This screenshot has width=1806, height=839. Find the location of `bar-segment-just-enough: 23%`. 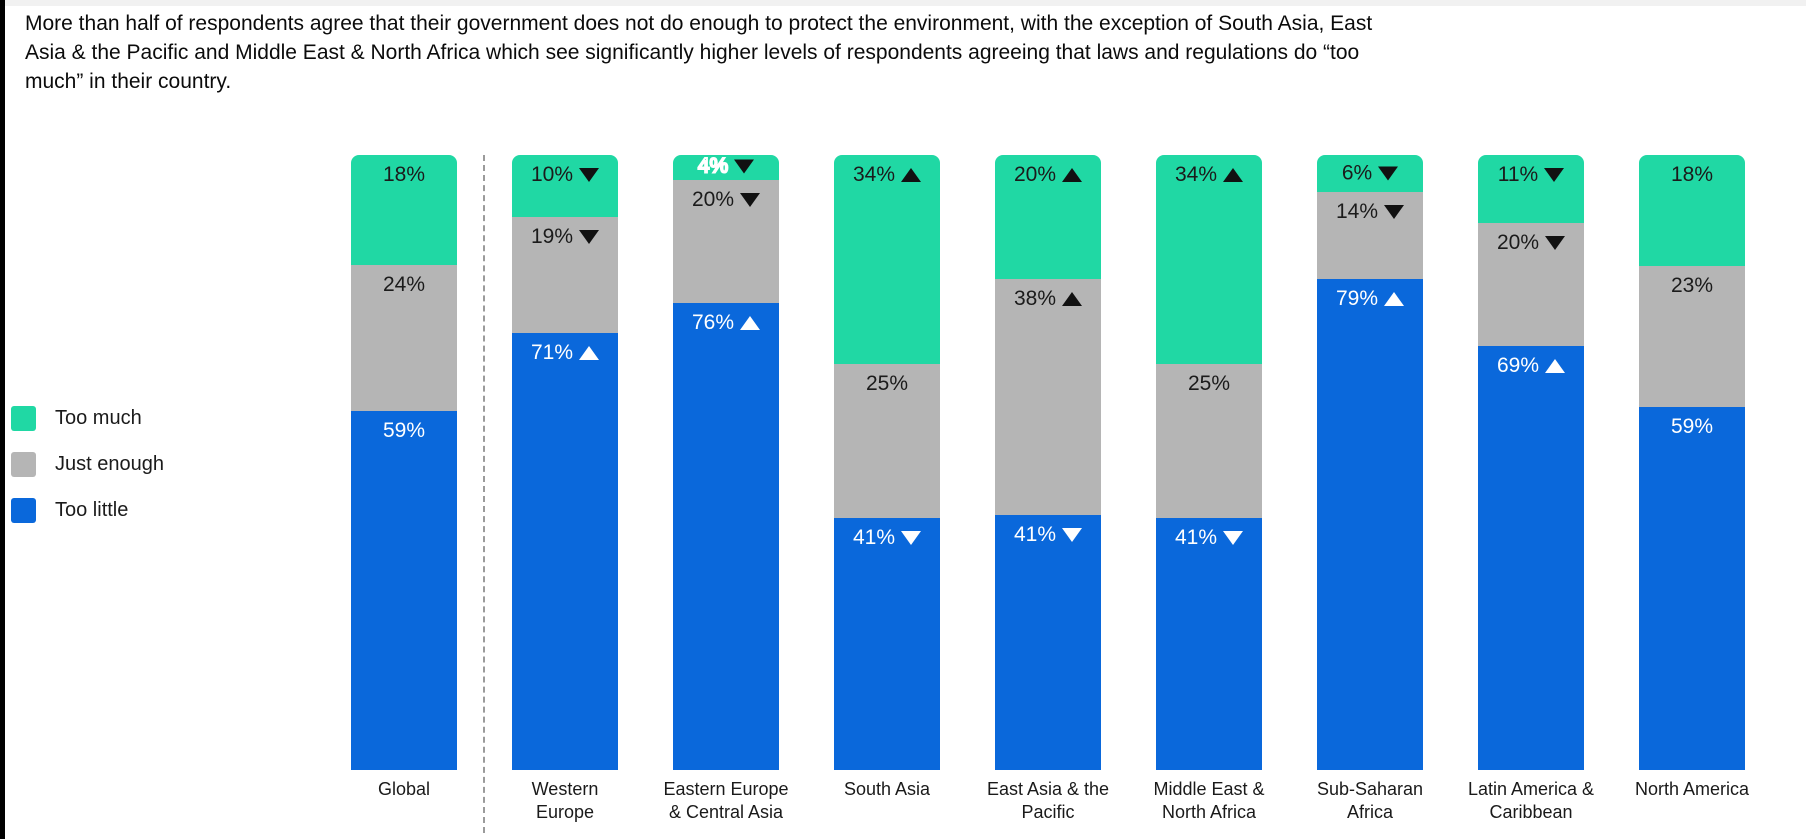

bar-segment-just-enough: 23% is located at coordinates (1692, 336).